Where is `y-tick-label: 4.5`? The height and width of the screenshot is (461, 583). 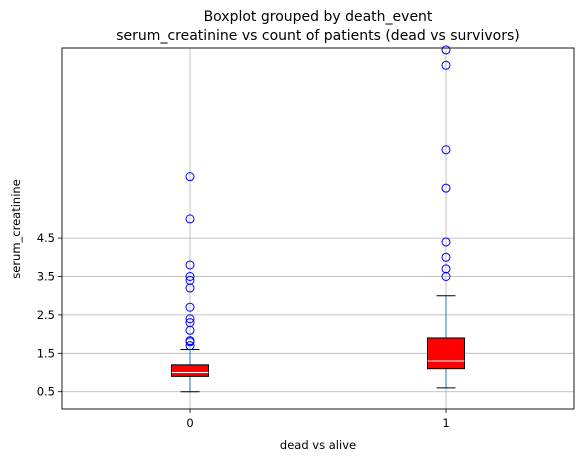
y-tick-label: 4.5 is located at coordinates (46, 238).